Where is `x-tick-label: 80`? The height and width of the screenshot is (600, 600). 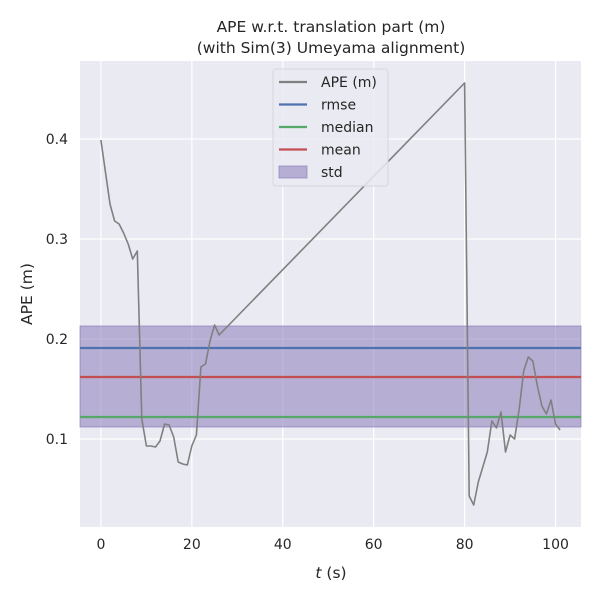 x-tick-label: 80 is located at coordinates (465, 545).